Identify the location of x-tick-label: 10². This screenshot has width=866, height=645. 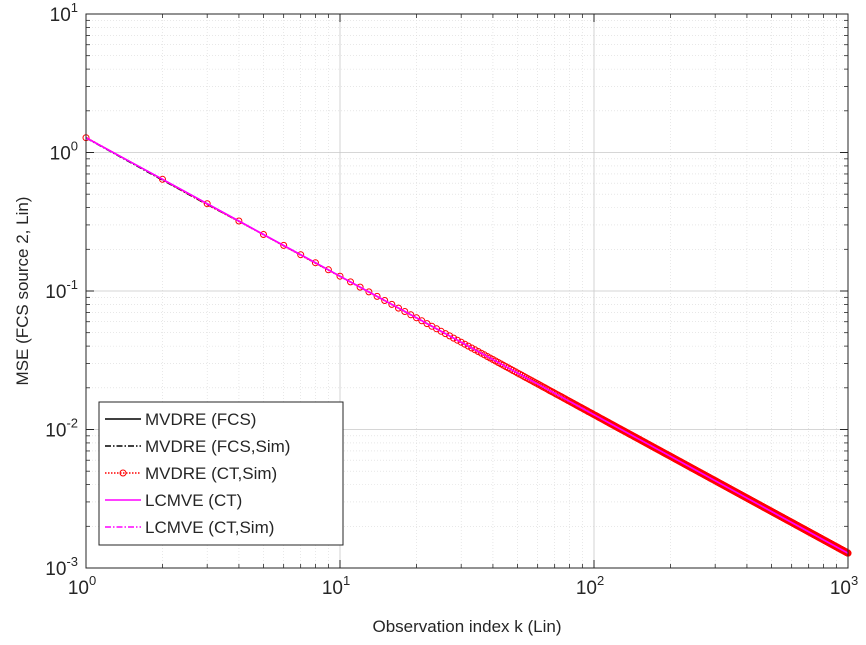
(590, 586).